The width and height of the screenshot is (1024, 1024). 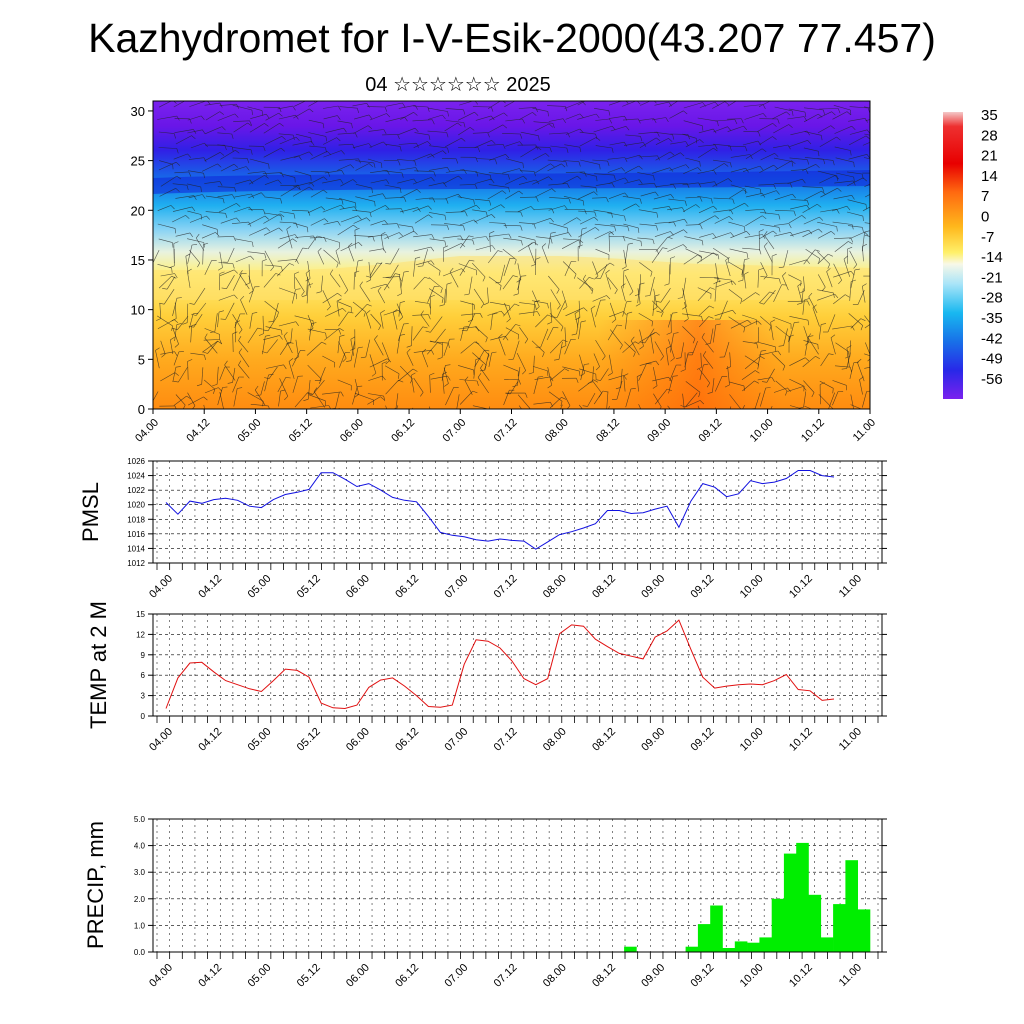 What do you see at coordinates (506, 976) in the screenshot?
I see `x-tick-label: 07.12` at bounding box center [506, 976].